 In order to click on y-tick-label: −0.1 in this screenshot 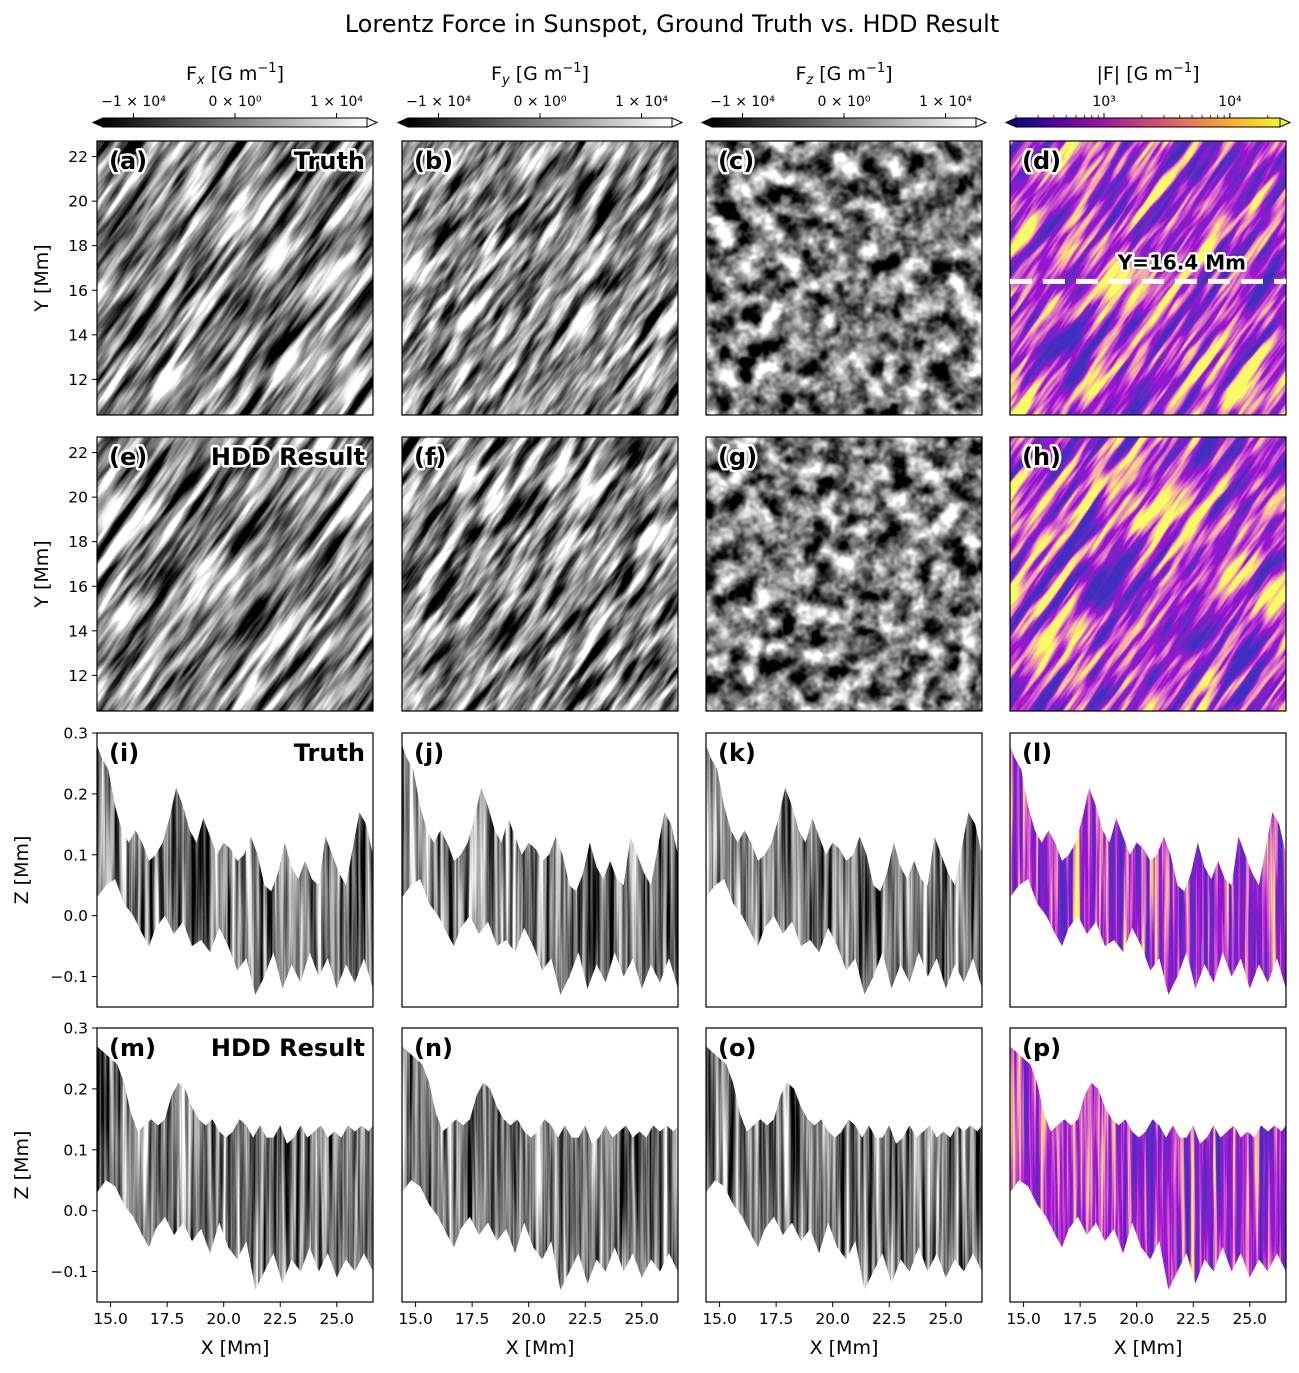, I will do `click(69, 1272)`.